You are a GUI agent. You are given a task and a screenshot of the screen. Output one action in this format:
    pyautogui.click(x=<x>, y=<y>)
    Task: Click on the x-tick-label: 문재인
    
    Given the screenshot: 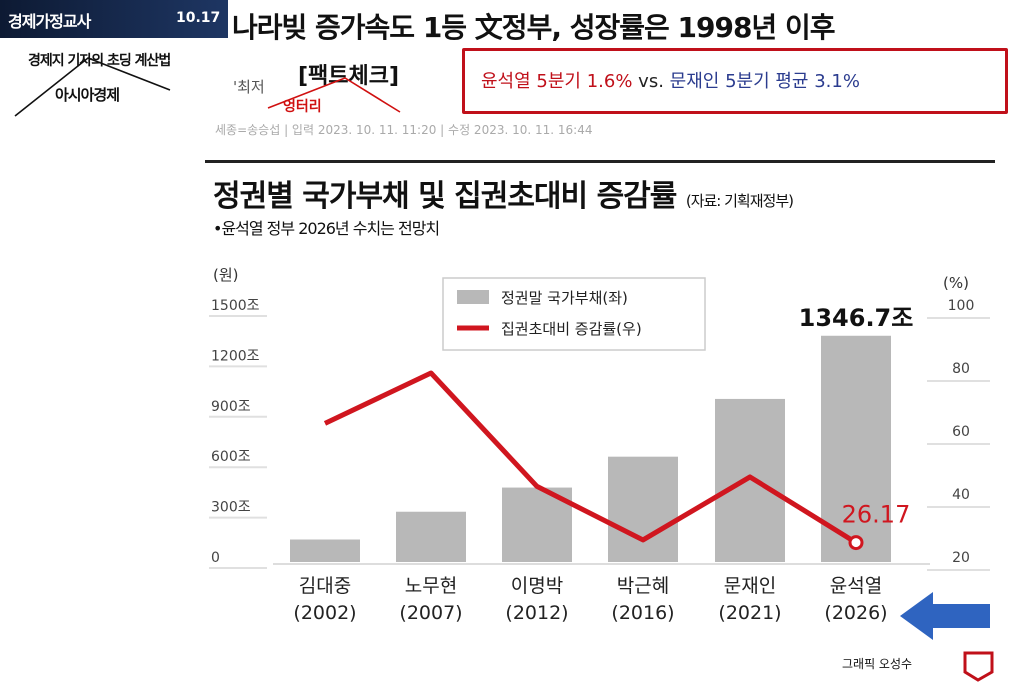 What is the action you would take?
    pyautogui.click(x=750, y=586)
    